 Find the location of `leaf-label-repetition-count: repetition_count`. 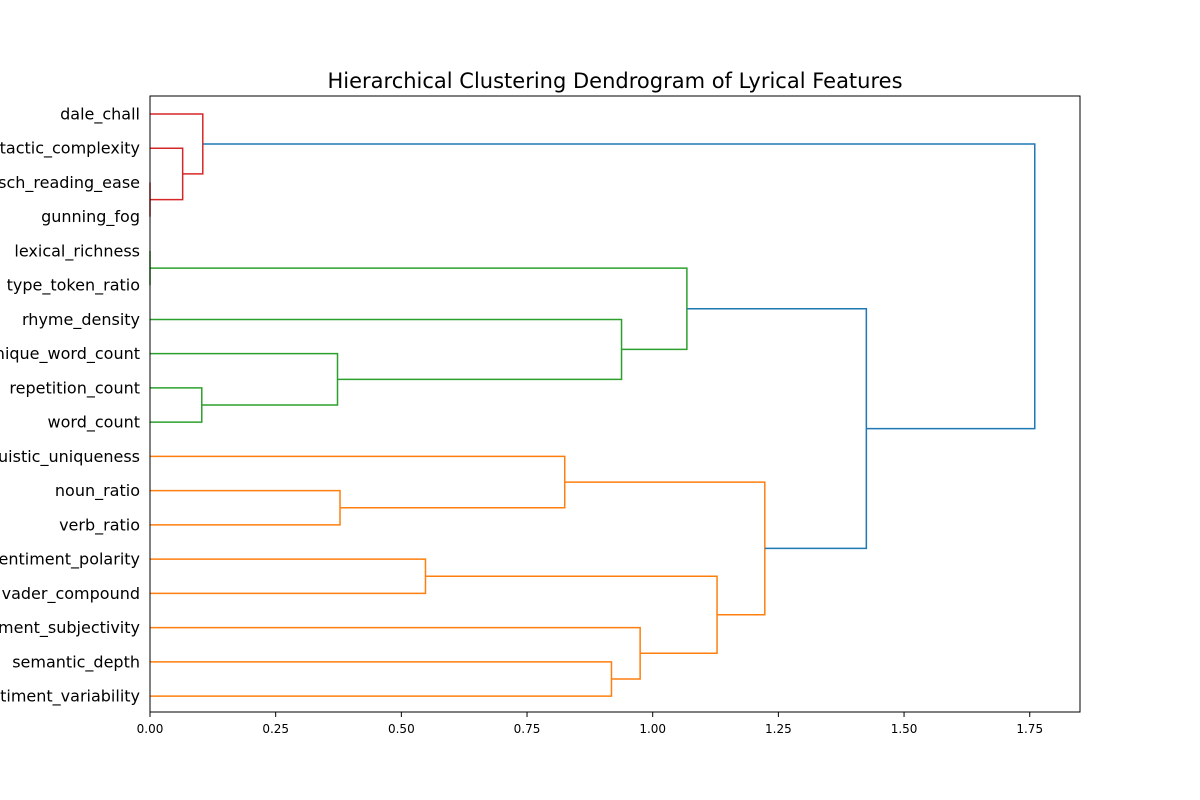

leaf-label-repetition-count: repetition_count is located at coordinates (74, 388).